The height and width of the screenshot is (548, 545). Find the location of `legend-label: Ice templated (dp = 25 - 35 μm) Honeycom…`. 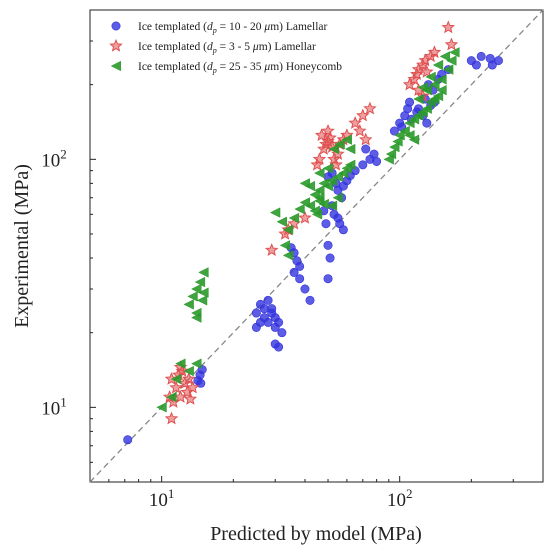

legend-label: Ice templated (dp = 25 - 35 μm) Honeycom… is located at coordinates (240, 68).